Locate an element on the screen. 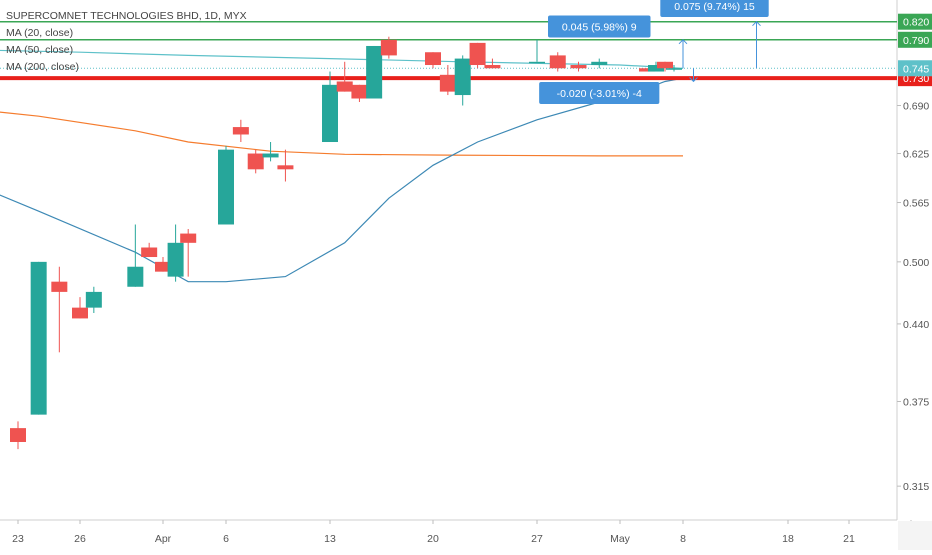 The image size is (932, 555). x-tick-label: 8 is located at coordinates (683, 539).